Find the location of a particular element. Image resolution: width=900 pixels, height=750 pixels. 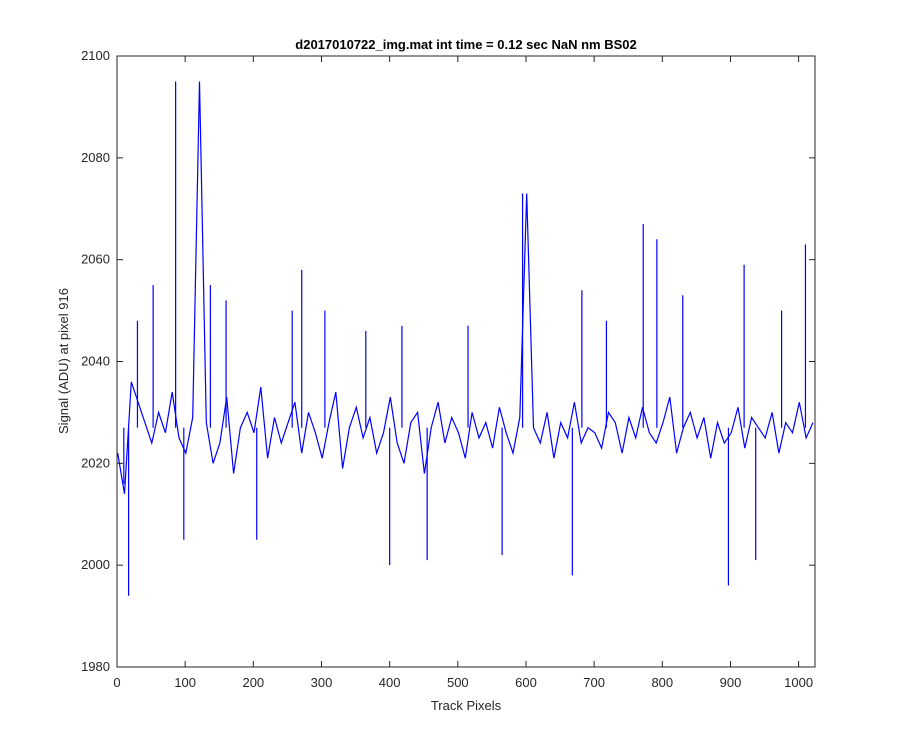

y-tick-label: 2040 is located at coordinates (95, 361).